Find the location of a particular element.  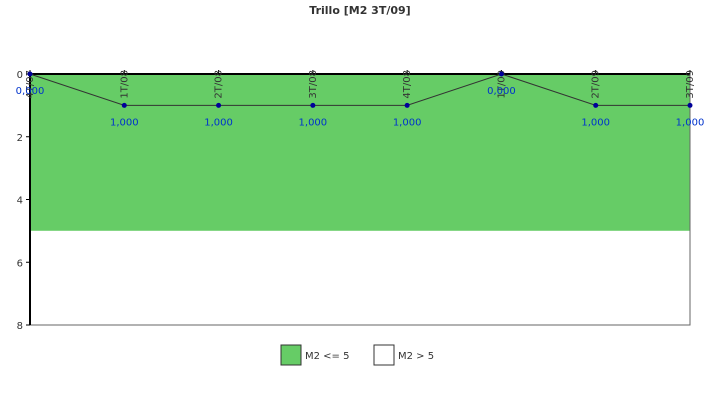

y-tick-label: 6 is located at coordinates (20, 263).